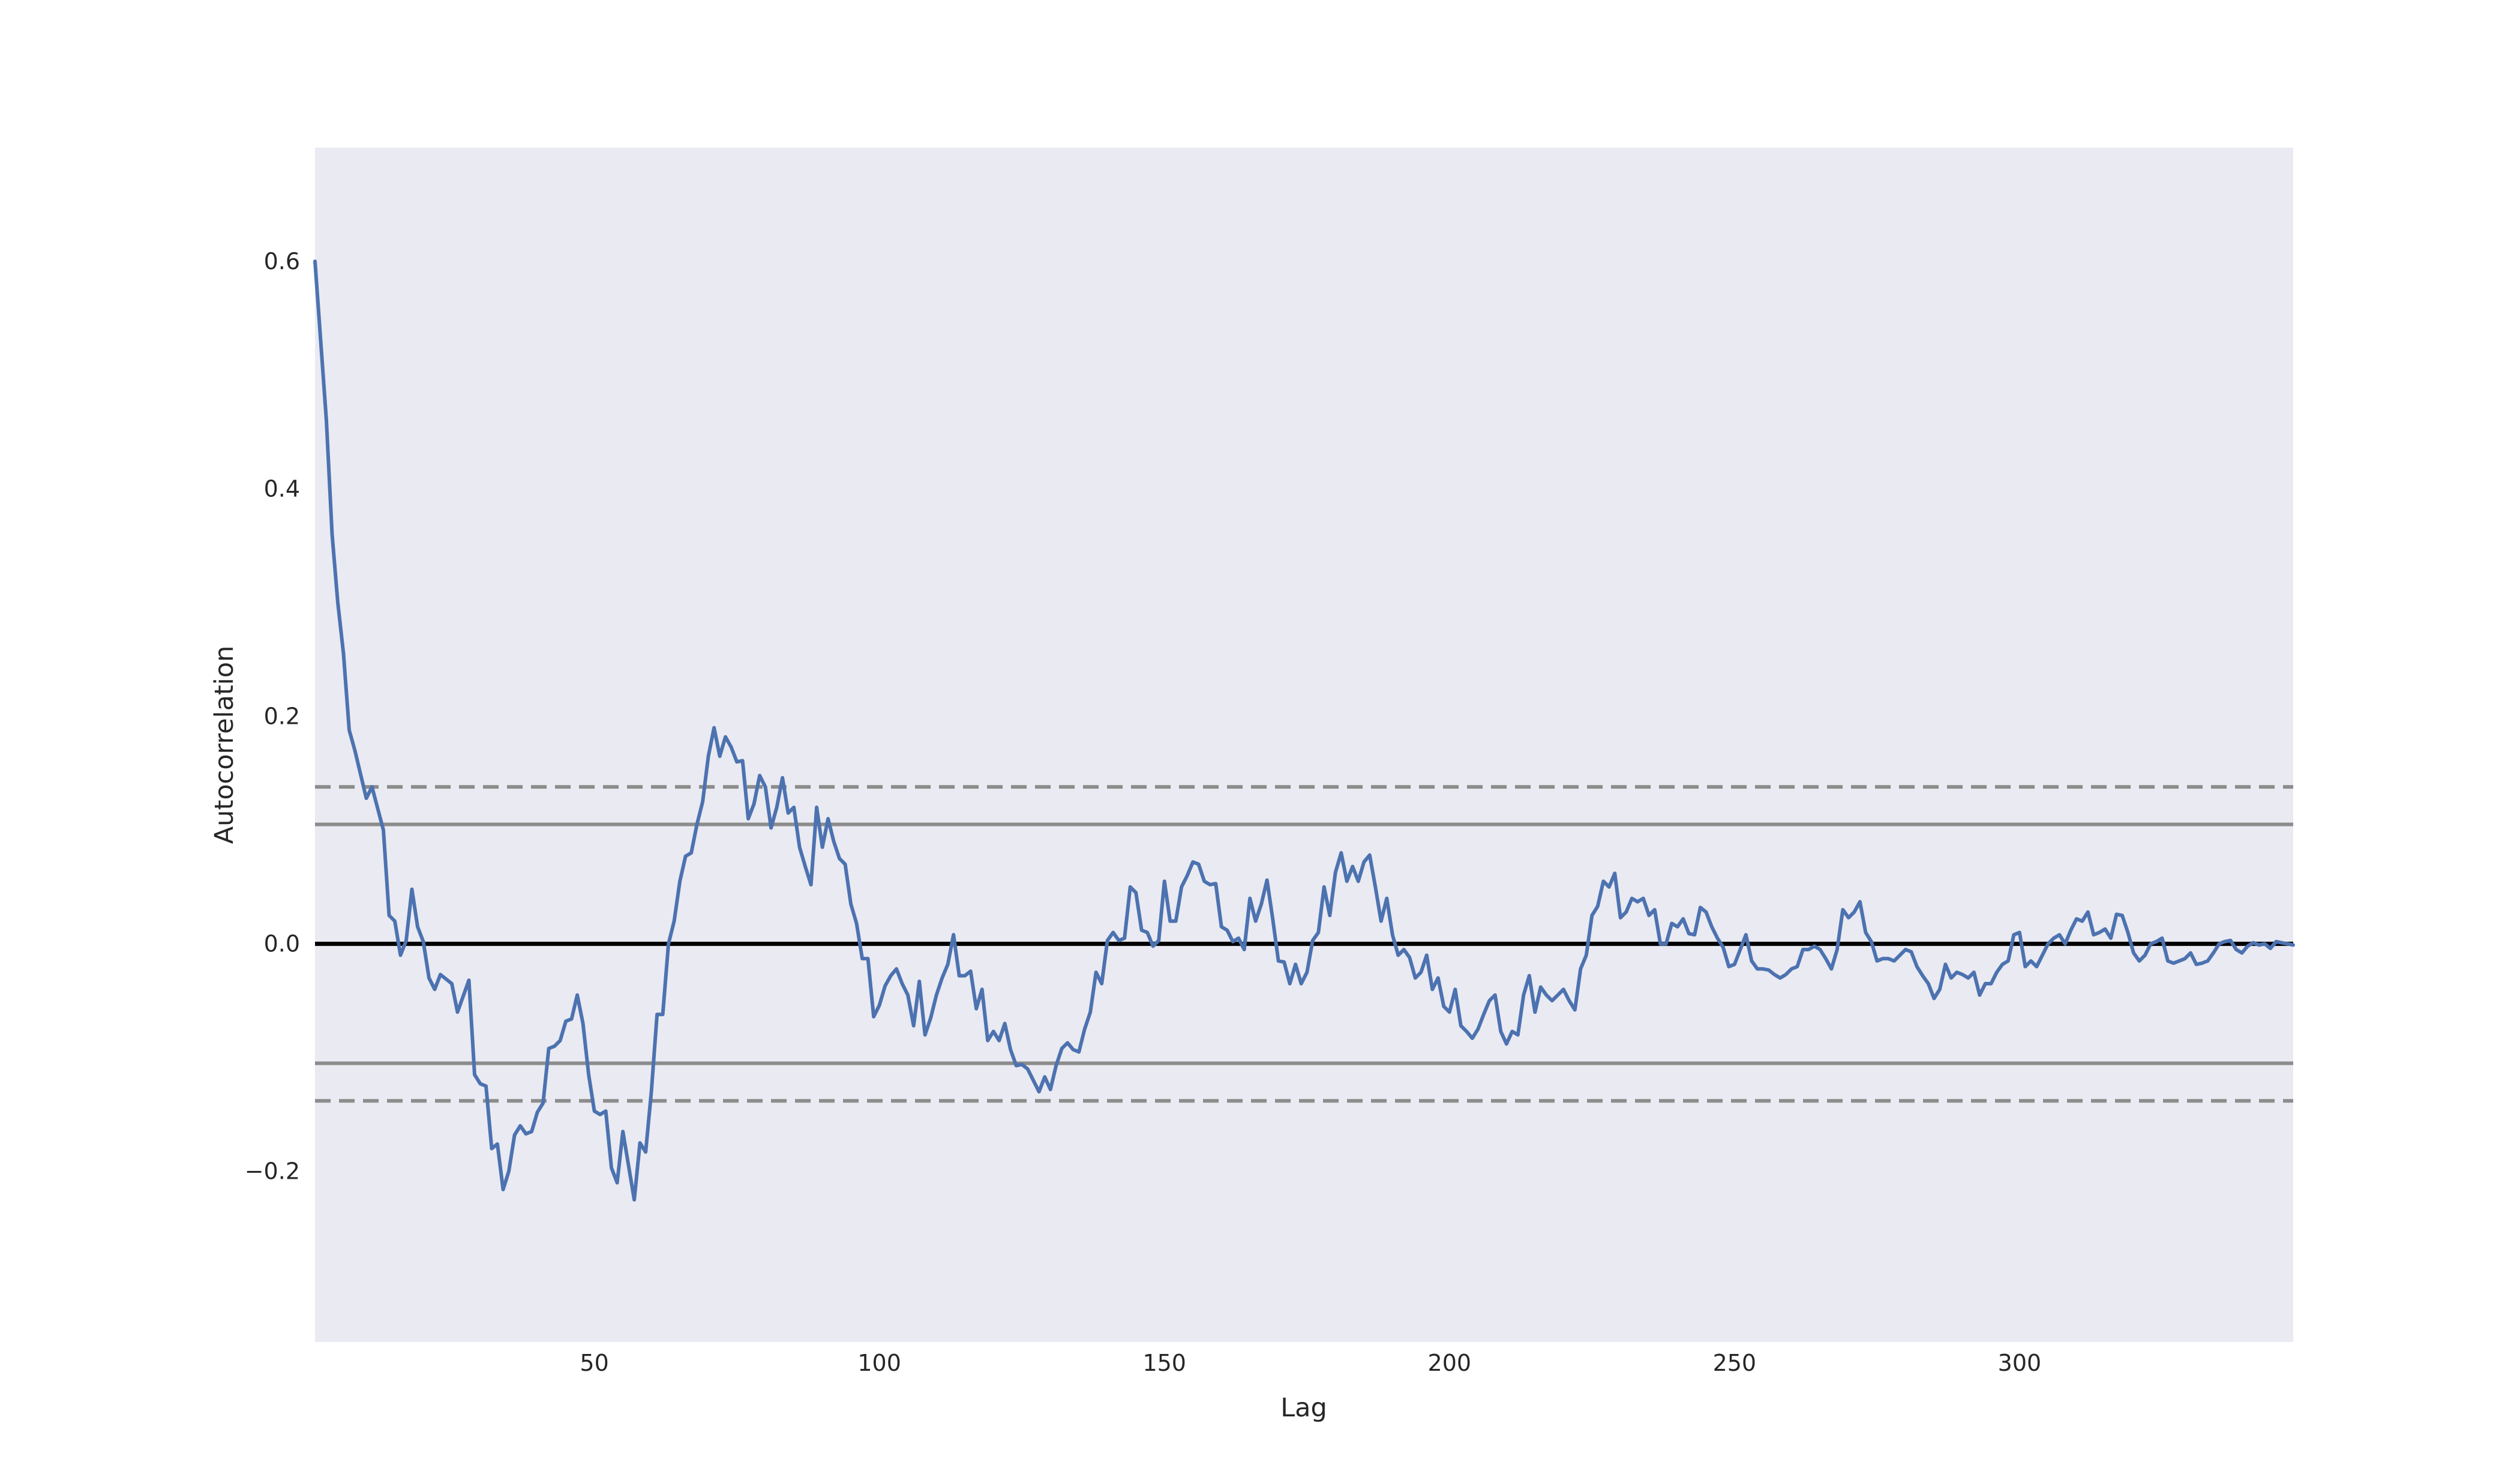  I want to click on y-tick-label: 0.4, so click(282, 489).